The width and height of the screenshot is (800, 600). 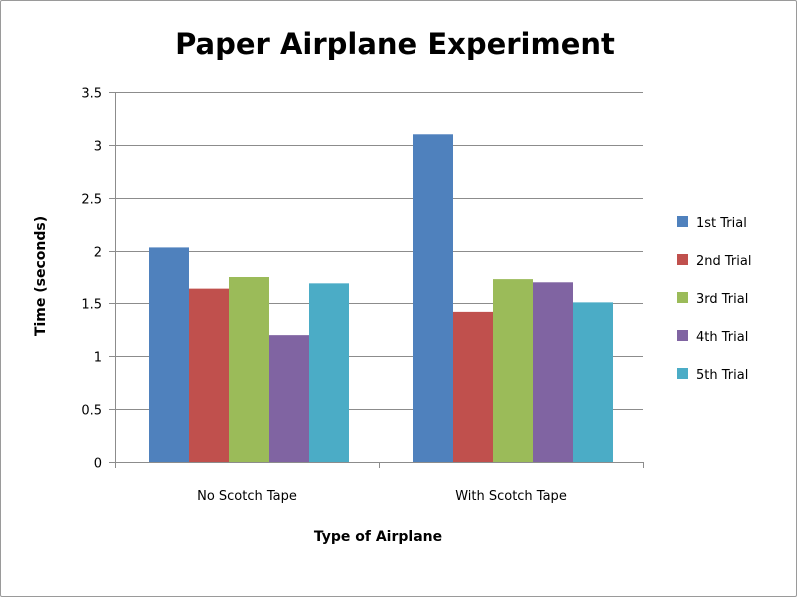 What do you see at coordinates (98, 253) in the screenshot?
I see `y-tick-label: 2` at bounding box center [98, 253].